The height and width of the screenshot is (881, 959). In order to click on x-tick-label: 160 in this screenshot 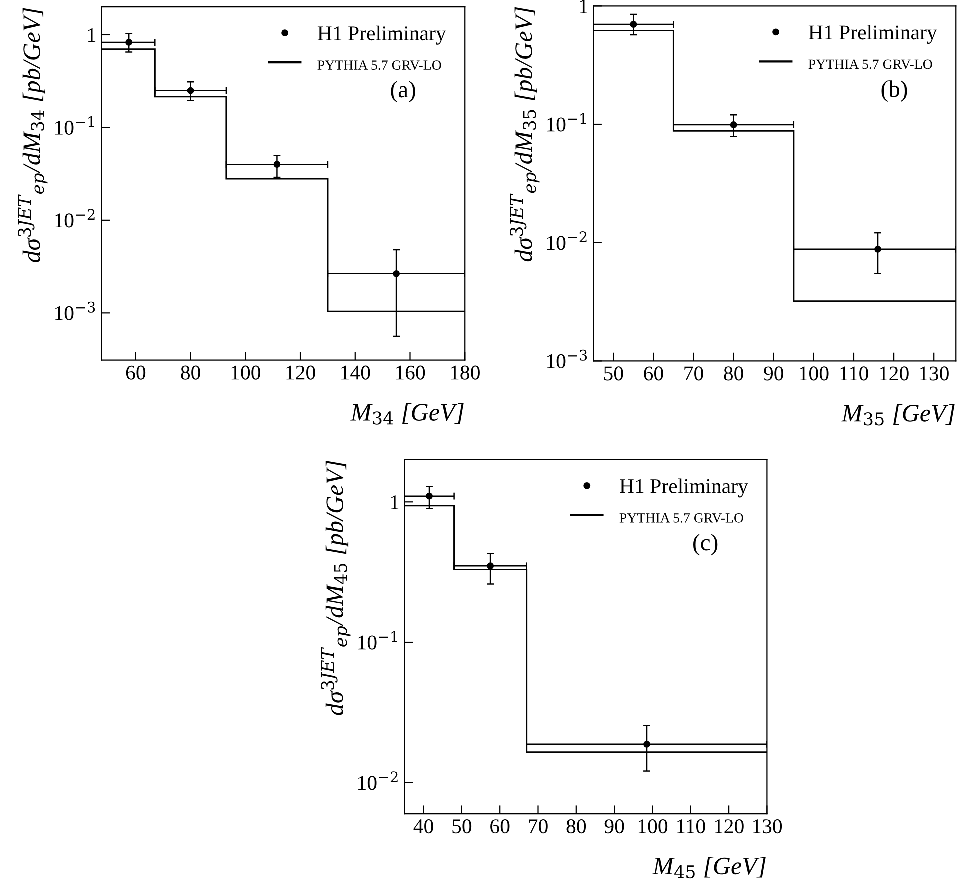, I will do `click(411, 373)`.